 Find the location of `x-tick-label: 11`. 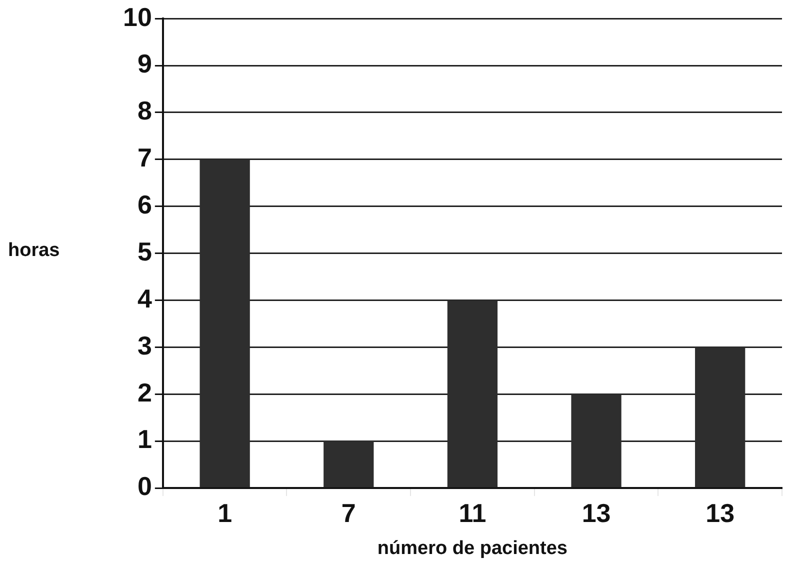

x-tick-label: 11 is located at coordinates (472, 513).